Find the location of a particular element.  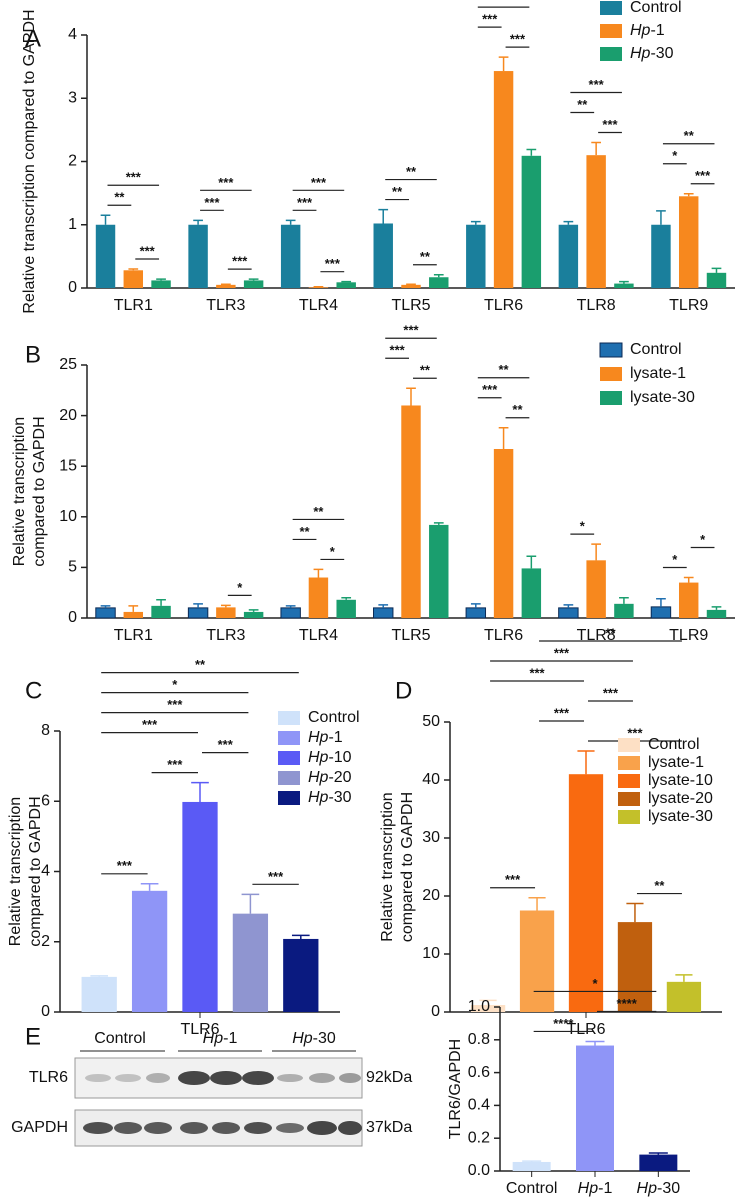

group-label: Control is located at coordinates (120, 1038).